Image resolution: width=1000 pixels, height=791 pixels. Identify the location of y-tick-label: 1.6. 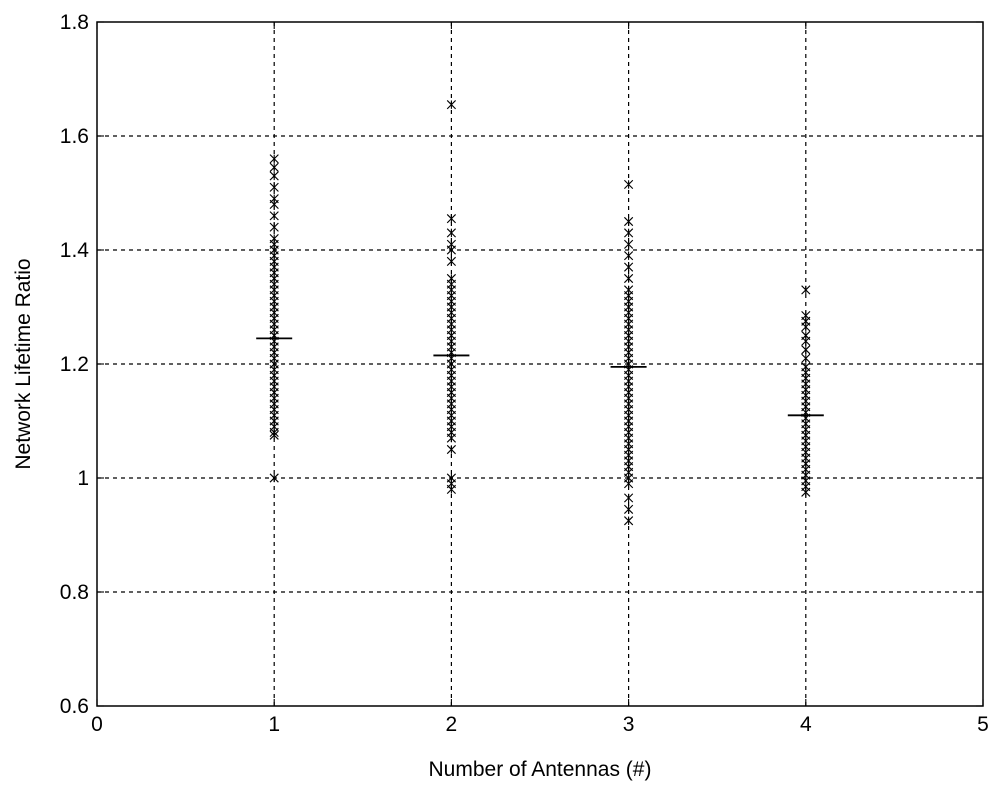
(74, 136).